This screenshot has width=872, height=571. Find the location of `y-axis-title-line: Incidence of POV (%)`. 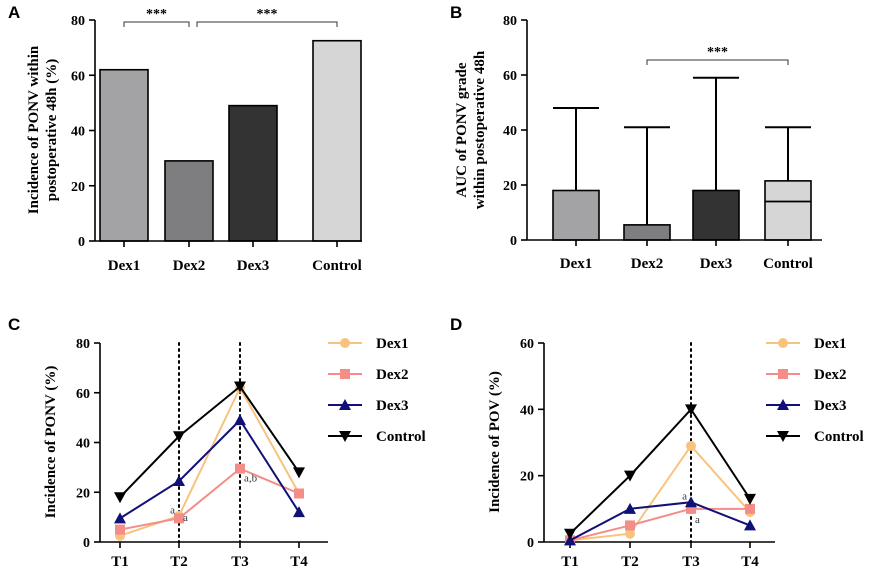

y-axis-title-line: Incidence of POV (%) is located at coordinates (495, 442).